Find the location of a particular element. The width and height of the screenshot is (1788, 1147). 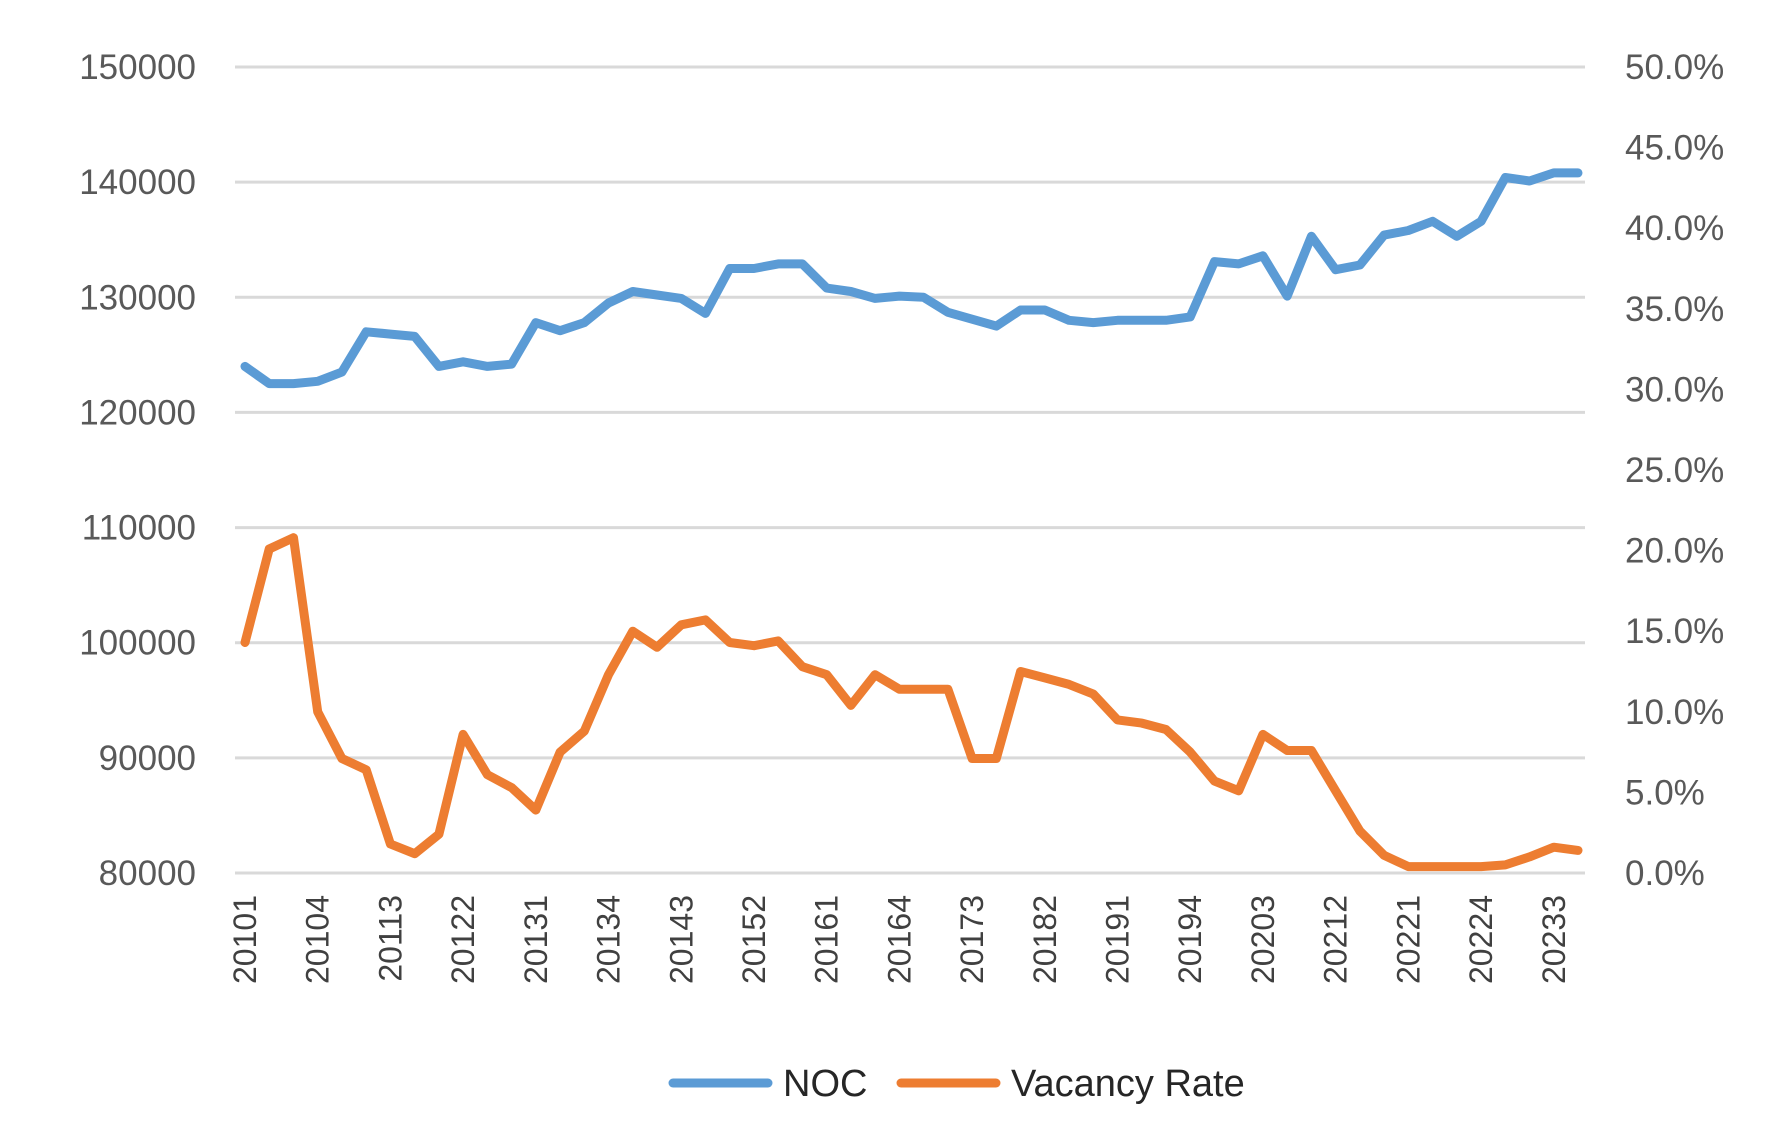

left-y-tick-label: 80000 is located at coordinates (147, 873).